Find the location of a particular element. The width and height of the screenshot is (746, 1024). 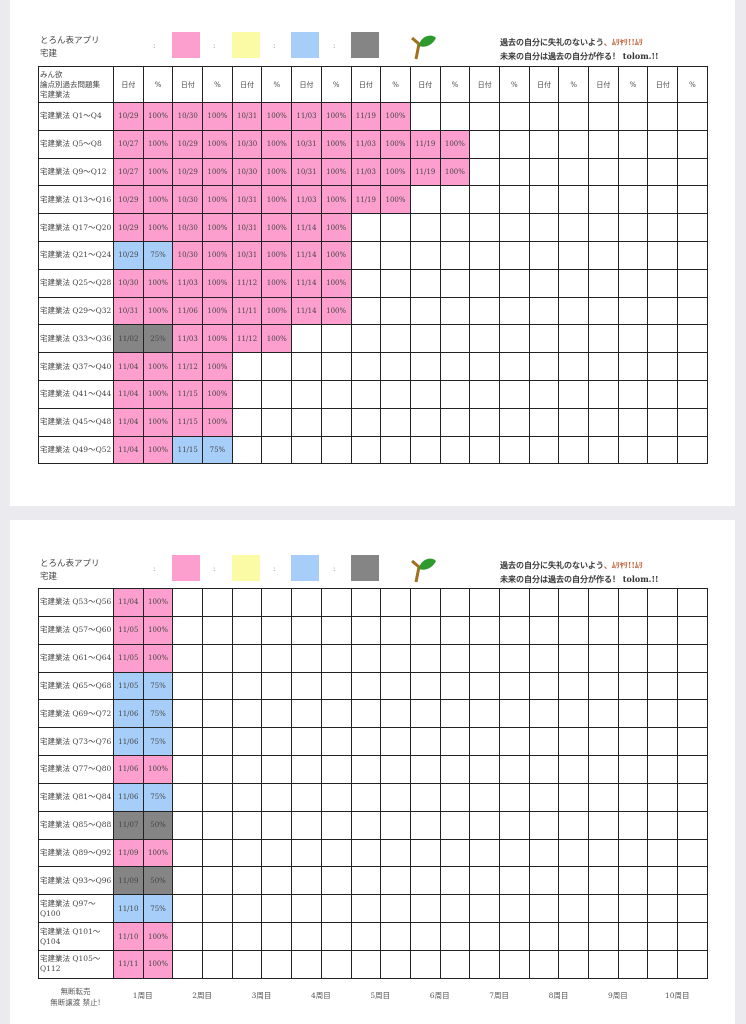

date-cell: 11/11 is located at coordinates (128, 964).